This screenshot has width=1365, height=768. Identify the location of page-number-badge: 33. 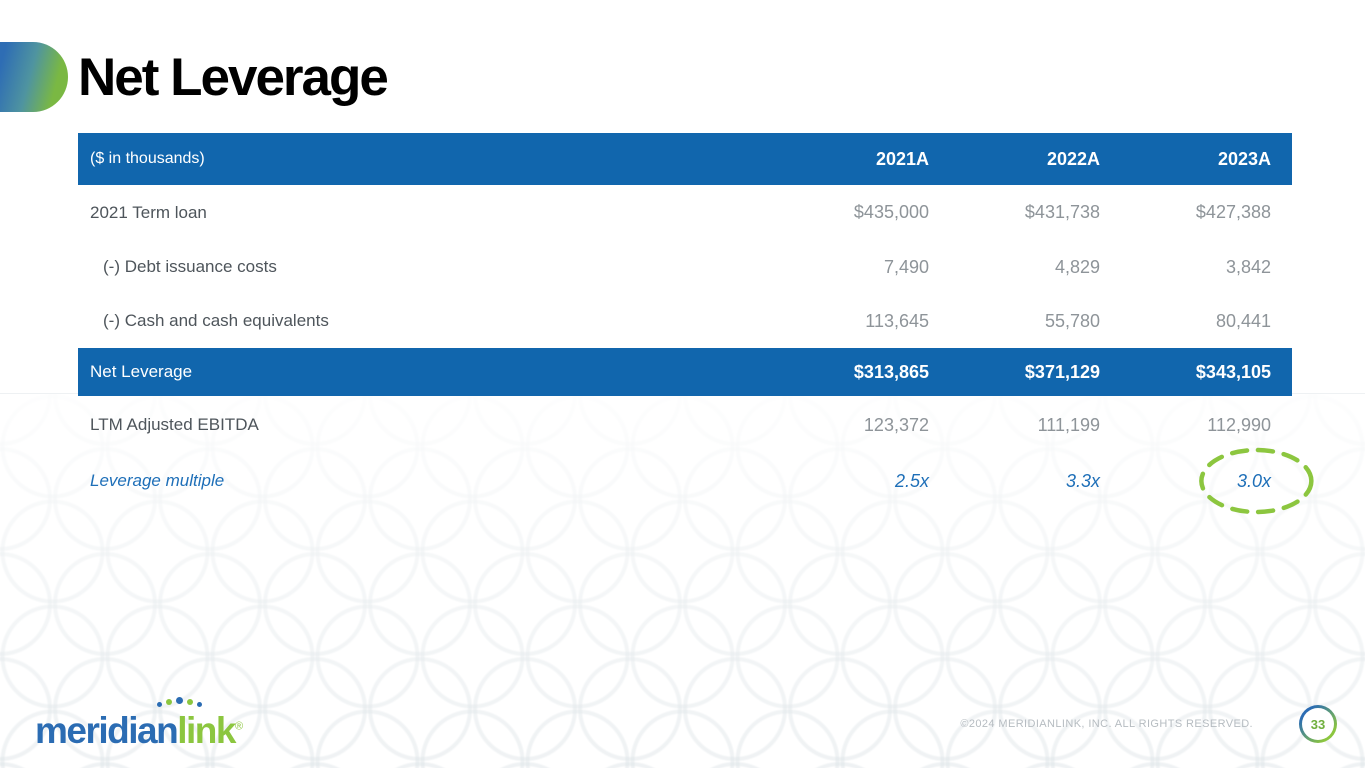
(1318, 724).